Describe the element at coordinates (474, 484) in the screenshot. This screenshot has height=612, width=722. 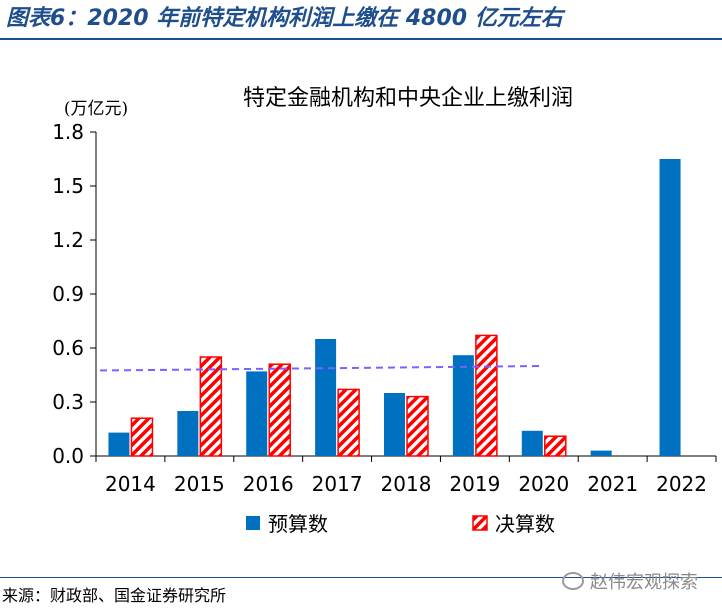
I see `x-tick-label: 2019` at that location.